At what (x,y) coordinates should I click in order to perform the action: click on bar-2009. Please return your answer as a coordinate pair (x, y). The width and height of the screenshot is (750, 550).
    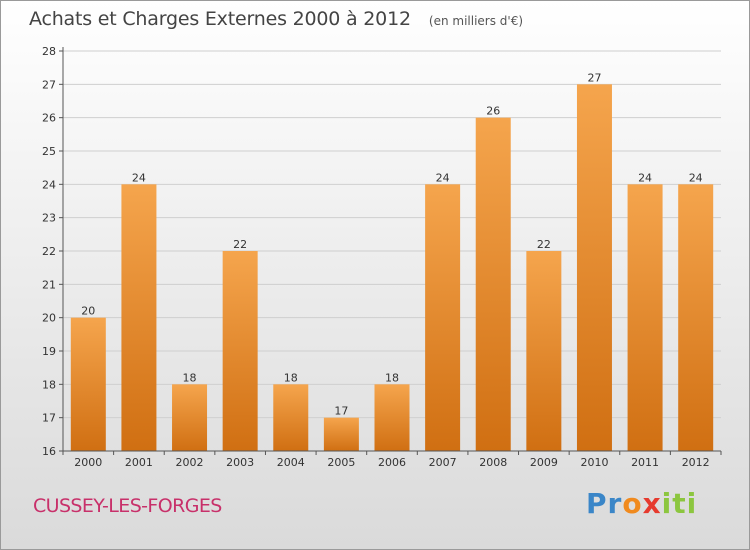
    Looking at the image, I should click on (544, 351).